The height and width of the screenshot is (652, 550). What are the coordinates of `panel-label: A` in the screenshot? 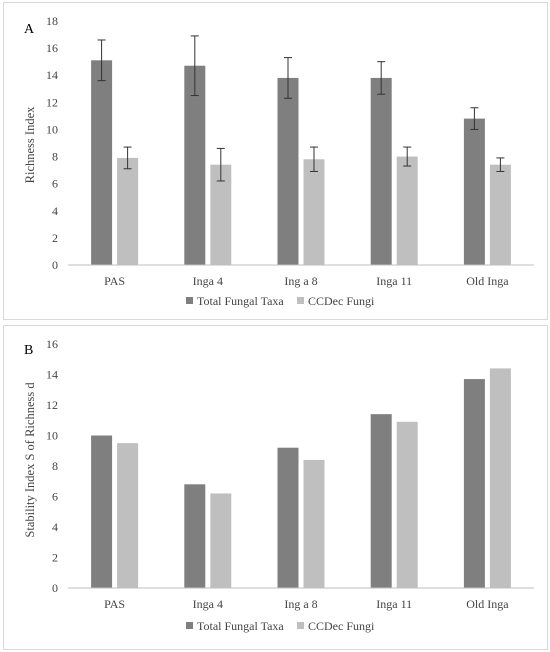 It's located at (29, 29).